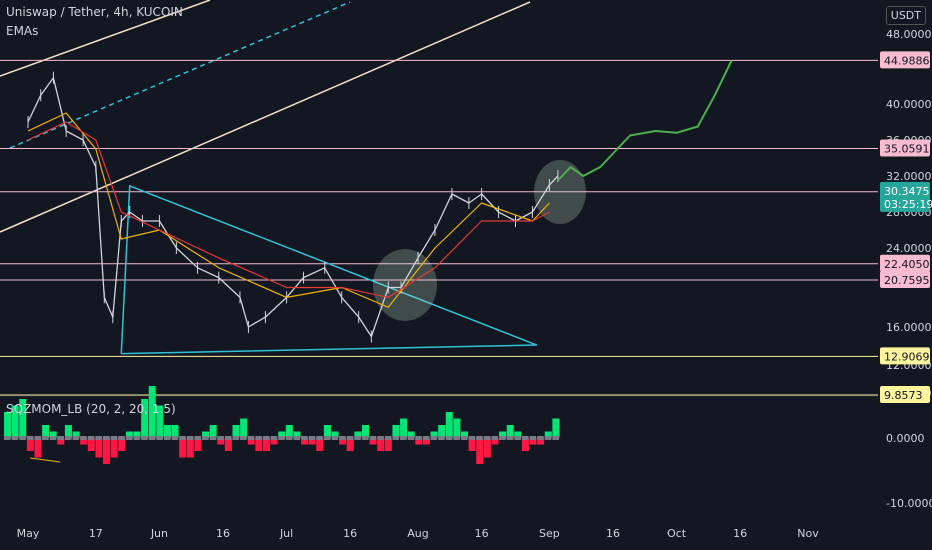  I want to click on price-axis-tick: 48.0000, so click(909, 34).